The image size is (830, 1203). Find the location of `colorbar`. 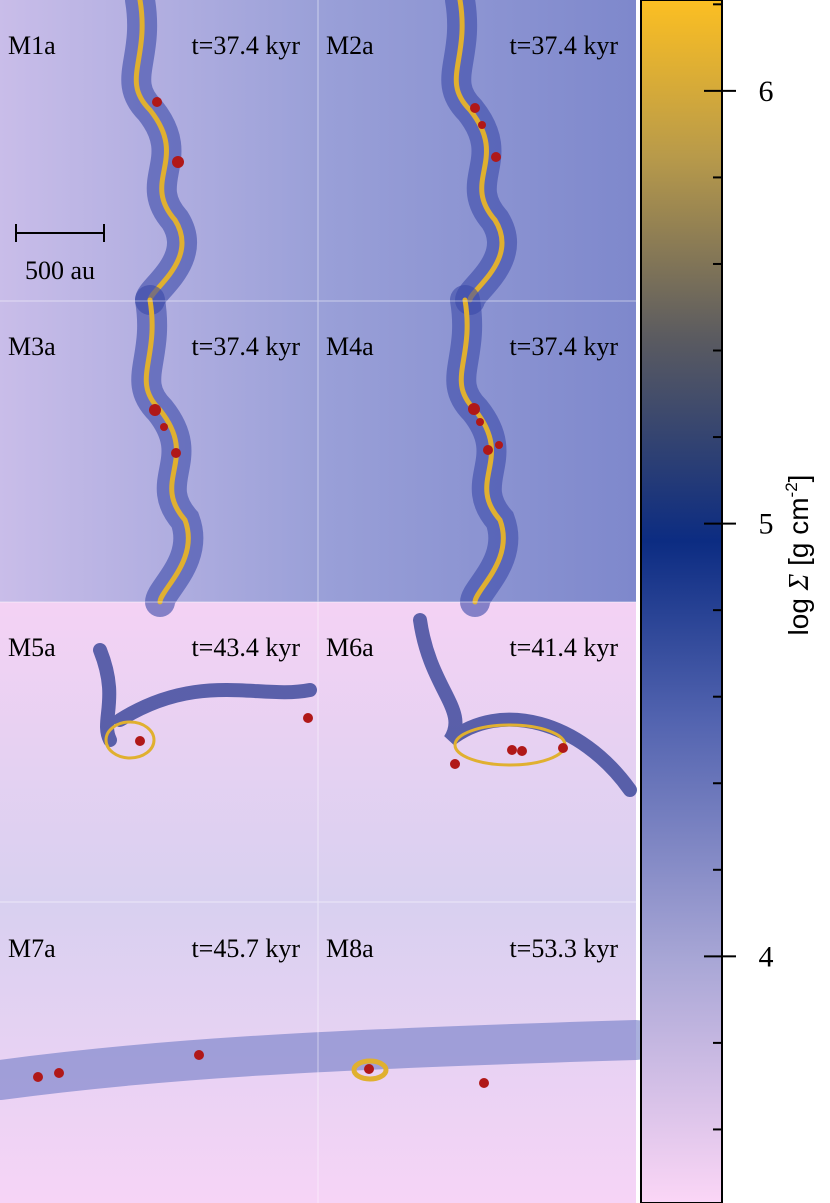

colorbar is located at coordinates (681, 601).